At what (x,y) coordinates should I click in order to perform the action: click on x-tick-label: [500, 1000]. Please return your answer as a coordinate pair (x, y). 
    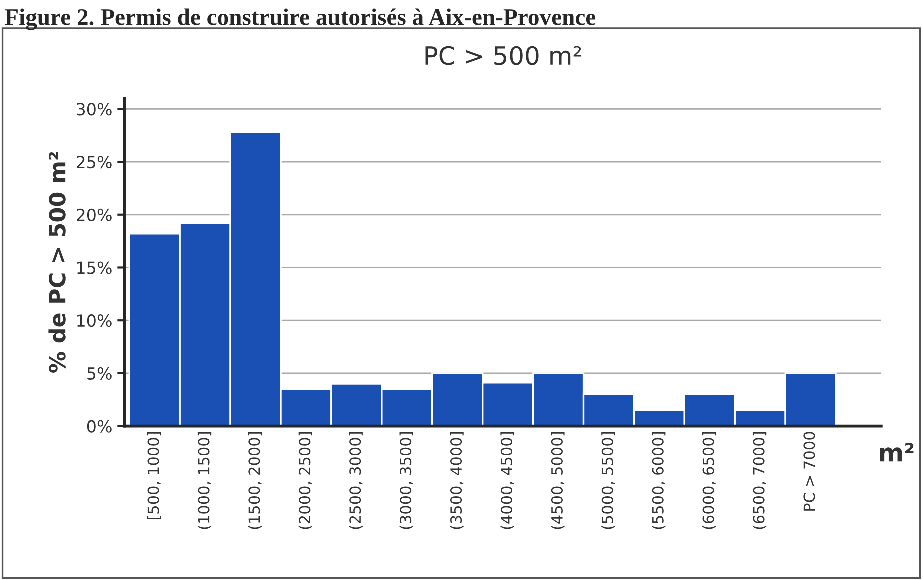
    Looking at the image, I should click on (154, 476).